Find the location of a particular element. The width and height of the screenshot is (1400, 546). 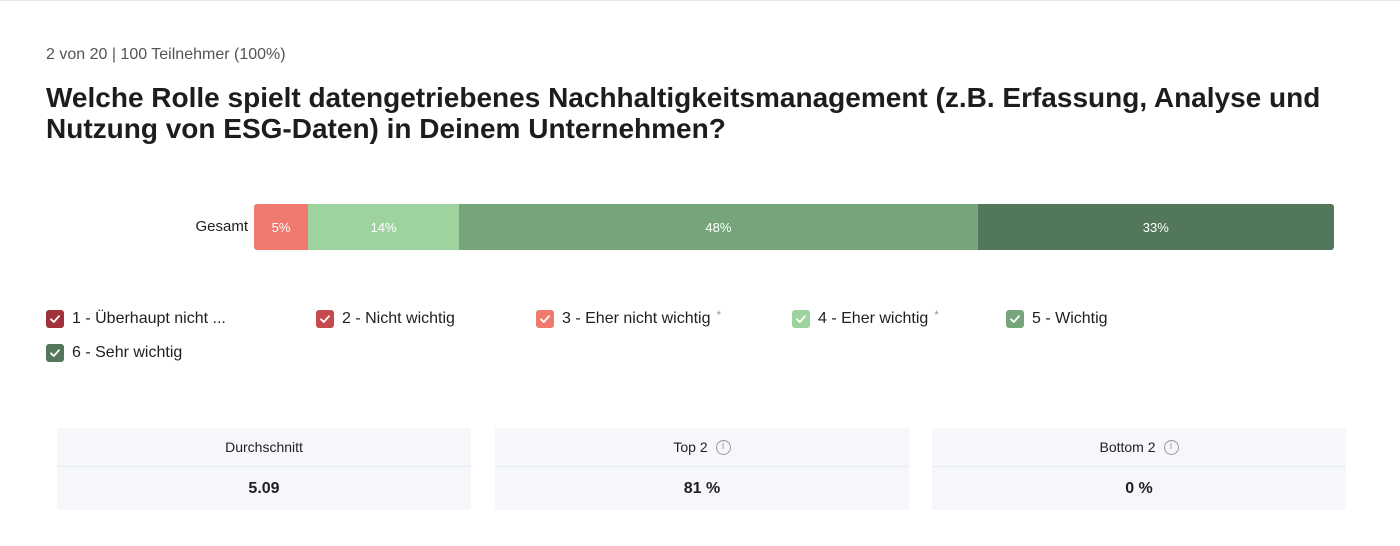

stat-value: 81 % is located at coordinates (702, 488).